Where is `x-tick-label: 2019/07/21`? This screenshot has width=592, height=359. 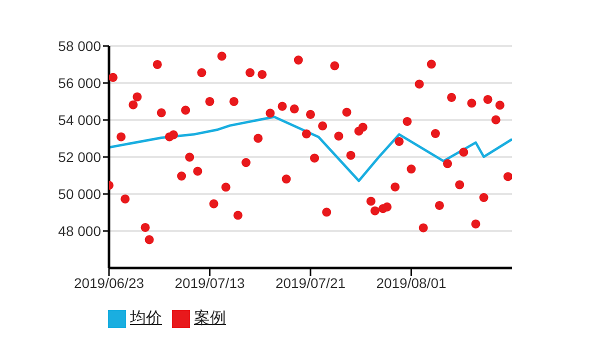 x-tick-label: 2019/07/21 is located at coordinates (310, 282).